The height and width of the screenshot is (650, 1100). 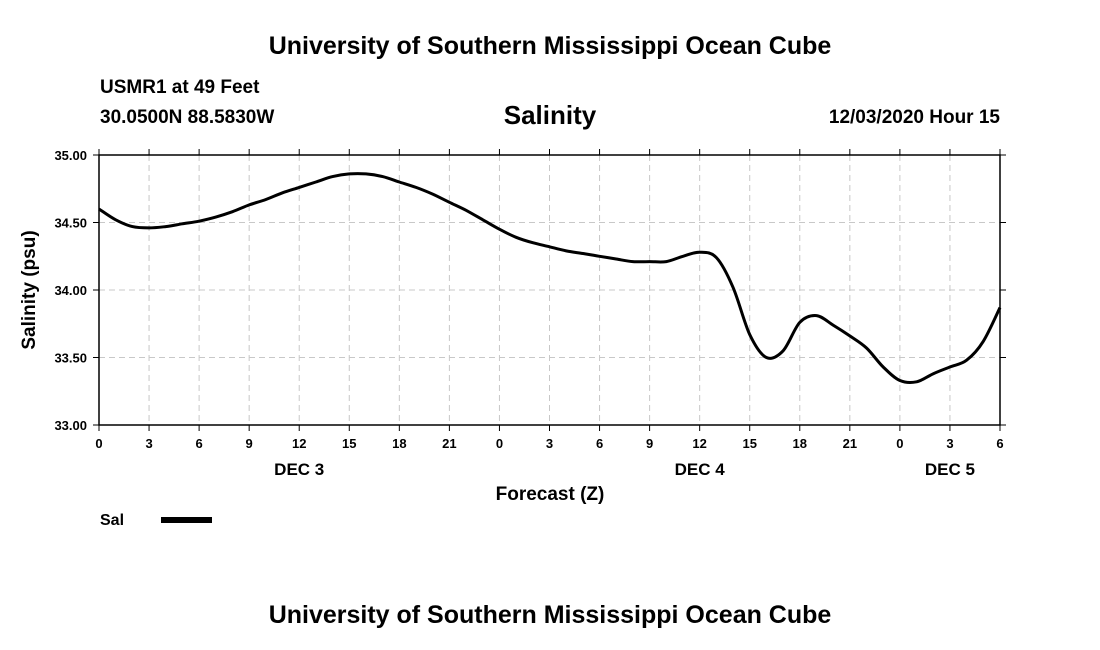 What do you see at coordinates (914, 117) in the screenshot?
I see `forecast-datetime: 12/03/2020 Hour 15` at bounding box center [914, 117].